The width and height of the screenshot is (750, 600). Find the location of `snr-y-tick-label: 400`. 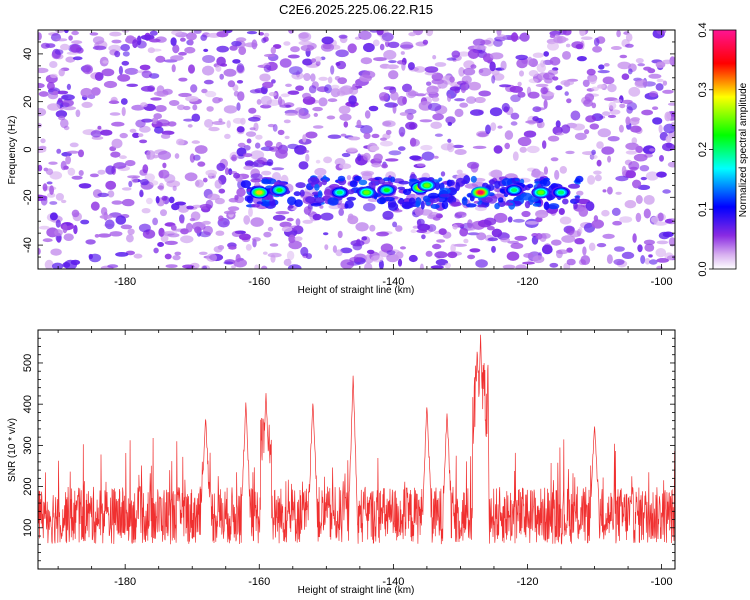

snr-y-tick-label: 400 is located at coordinates (28, 404).